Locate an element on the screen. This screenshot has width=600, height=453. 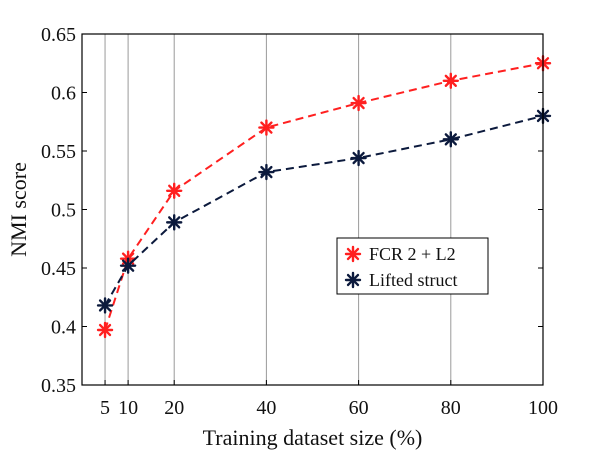
legend-item: FCR 2 + L2 is located at coordinates (400, 254).